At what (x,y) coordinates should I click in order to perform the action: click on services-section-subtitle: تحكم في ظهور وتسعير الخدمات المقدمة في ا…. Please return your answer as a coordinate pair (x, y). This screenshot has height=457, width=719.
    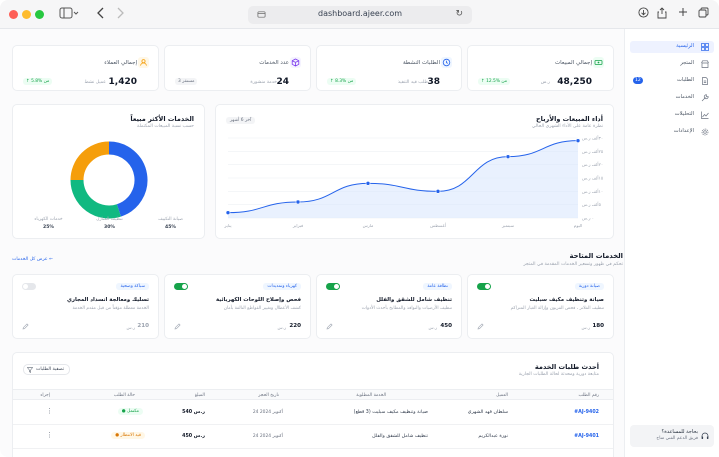
    Looking at the image, I should click on (573, 264).